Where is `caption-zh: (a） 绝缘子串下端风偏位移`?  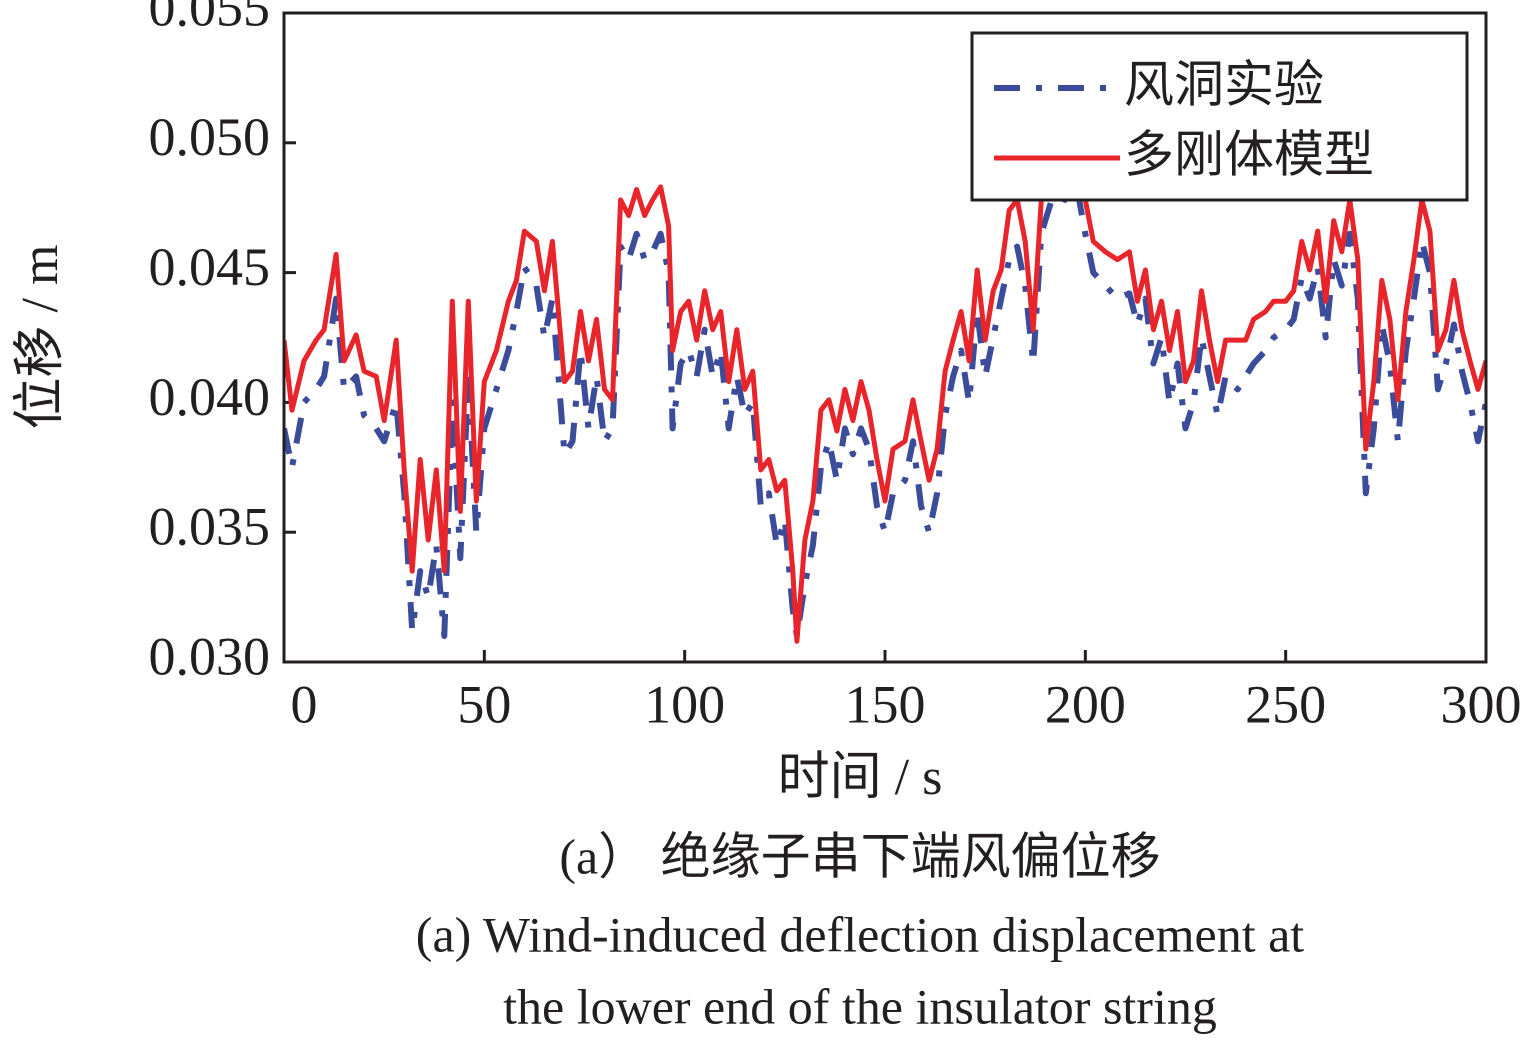 caption-zh: (a） 绝缘子串下端风偏位移 is located at coordinates (859, 856).